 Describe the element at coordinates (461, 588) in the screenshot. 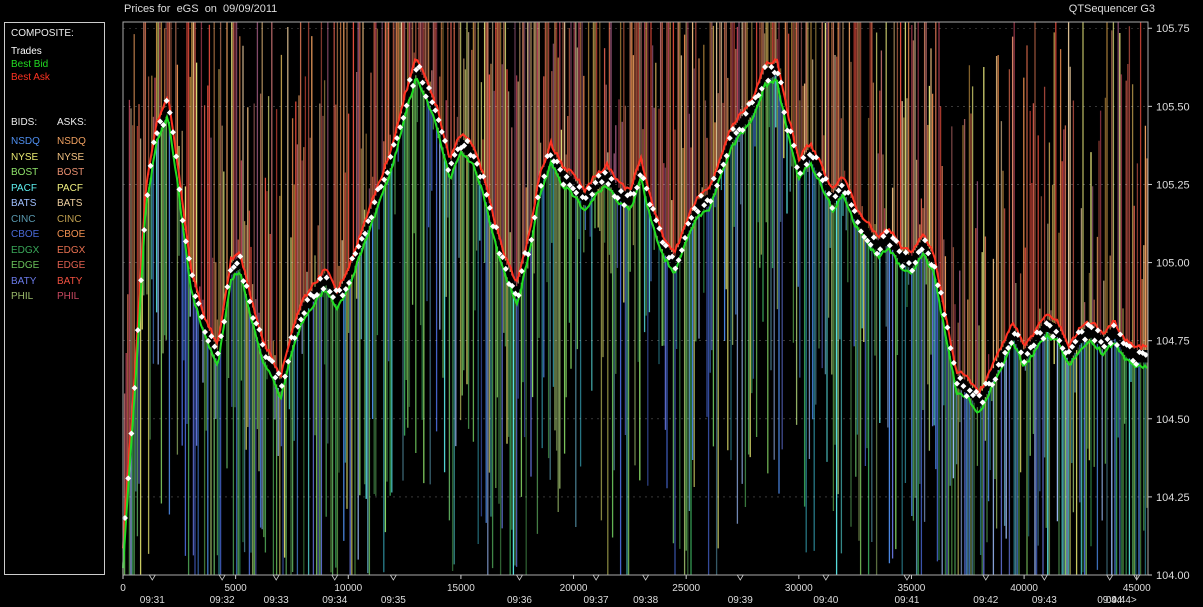

I see `x-tick-label: 15000` at that location.